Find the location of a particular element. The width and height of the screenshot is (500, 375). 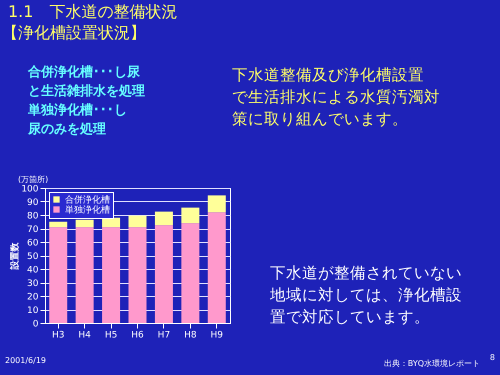

y-tick-label: 70 is located at coordinates (33, 230).